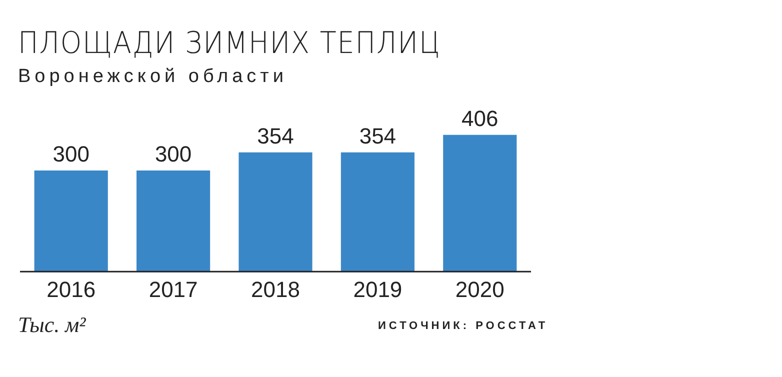 The width and height of the screenshot is (782, 377). I want to click on x-tick-label: 2017, so click(173, 289).